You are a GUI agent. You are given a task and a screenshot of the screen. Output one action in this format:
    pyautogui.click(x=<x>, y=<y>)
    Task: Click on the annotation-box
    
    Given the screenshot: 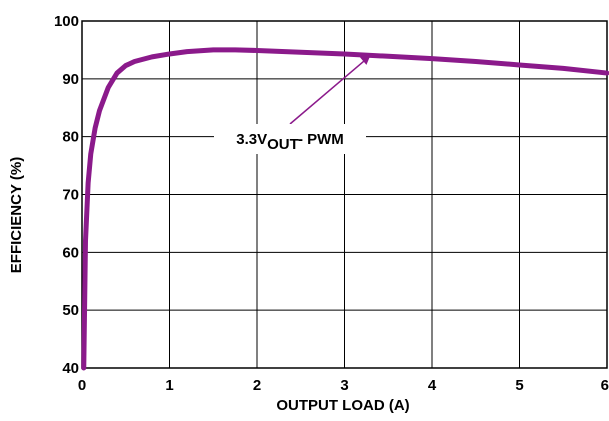 What is the action you would take?
    pyautogui.click(x=290, y=139)
    